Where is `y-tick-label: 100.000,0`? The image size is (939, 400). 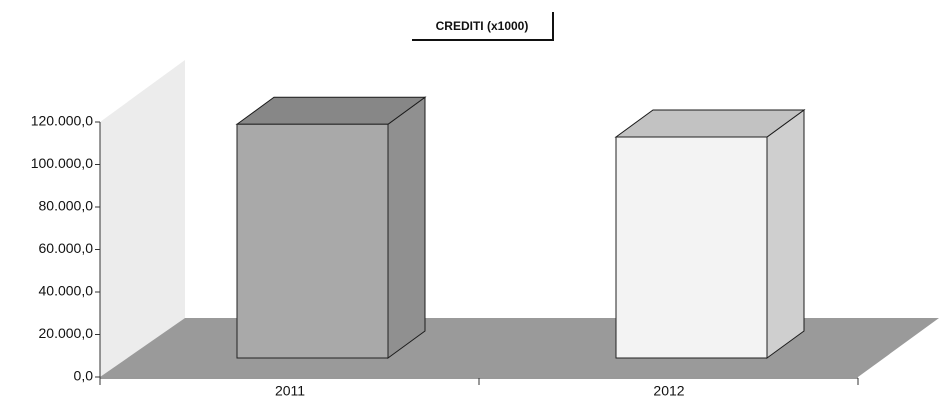 y-tick-label: 100.000,0 is located at coordinates (62, 163).